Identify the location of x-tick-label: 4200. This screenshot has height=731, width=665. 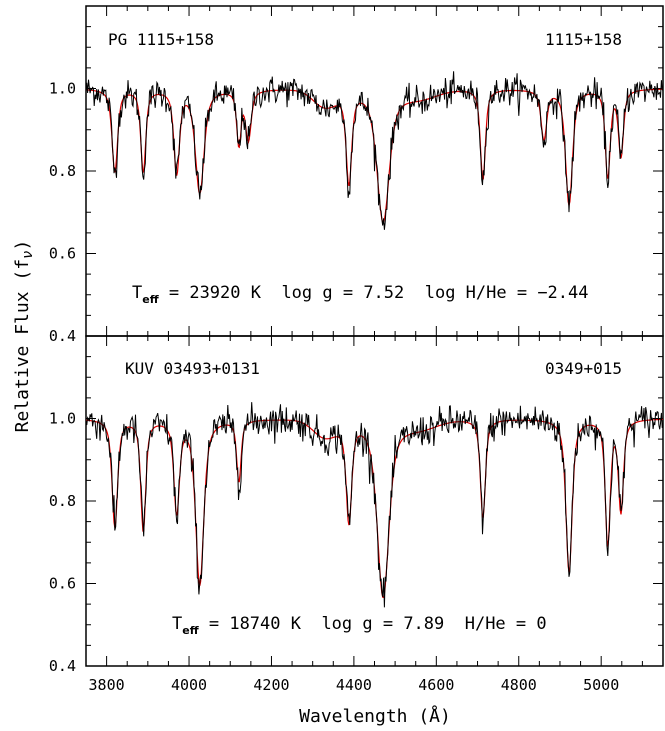
(271, 685).